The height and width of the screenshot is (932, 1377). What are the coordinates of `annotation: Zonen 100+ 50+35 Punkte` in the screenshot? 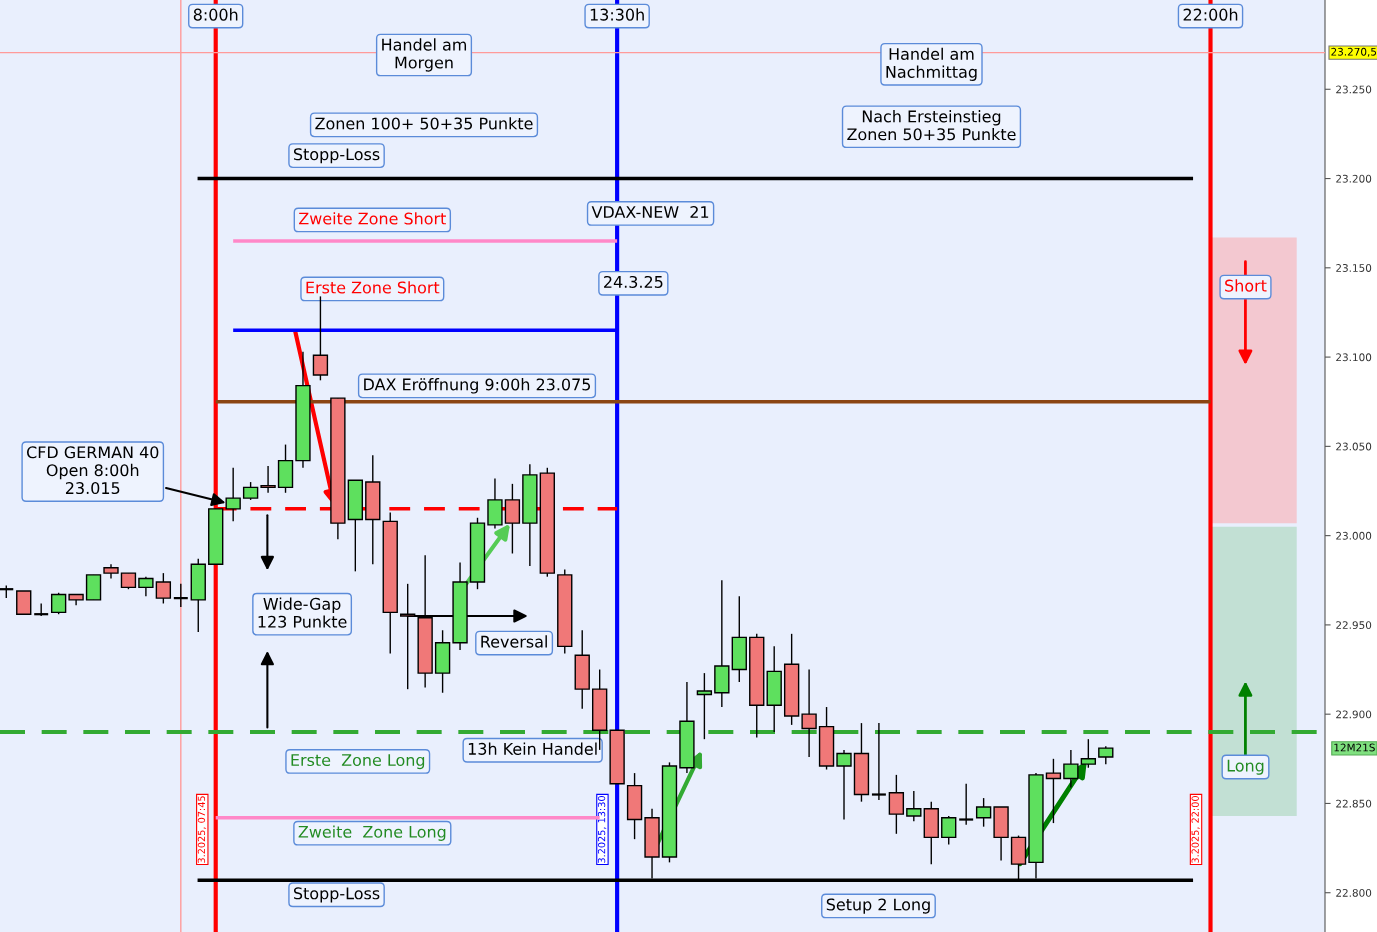 It's located at (424, 123).